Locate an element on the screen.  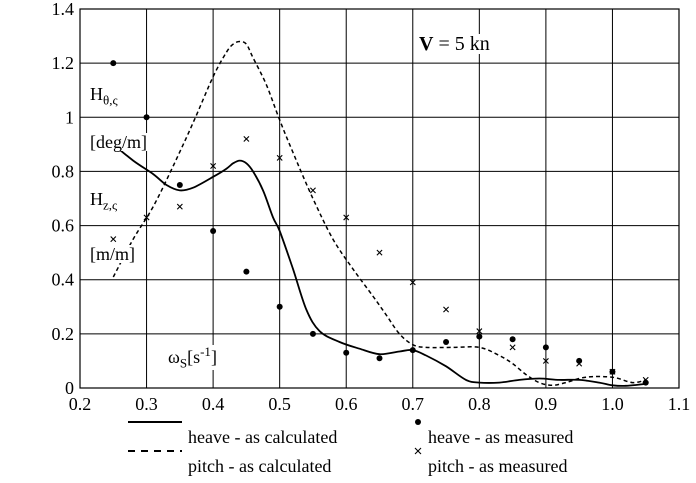
ylabel-z-sub: z,ς is located at coordinates (110, 205).